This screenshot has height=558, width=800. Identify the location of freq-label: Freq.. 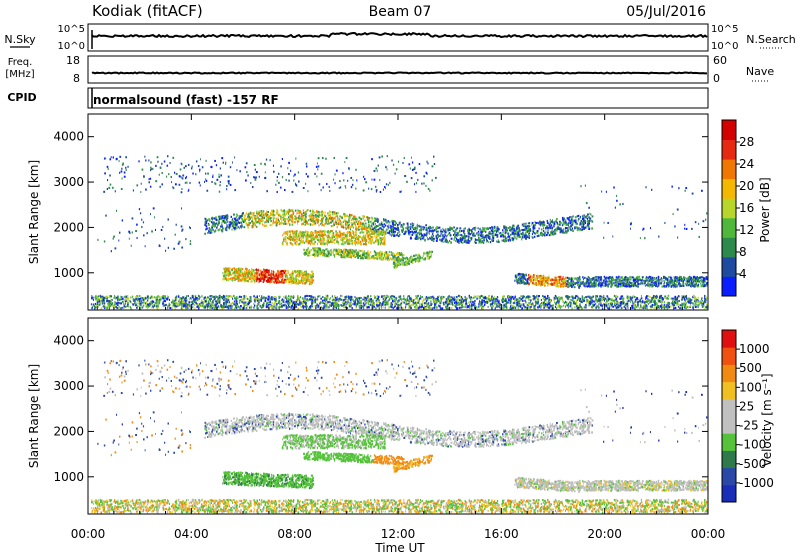
(20, 62).